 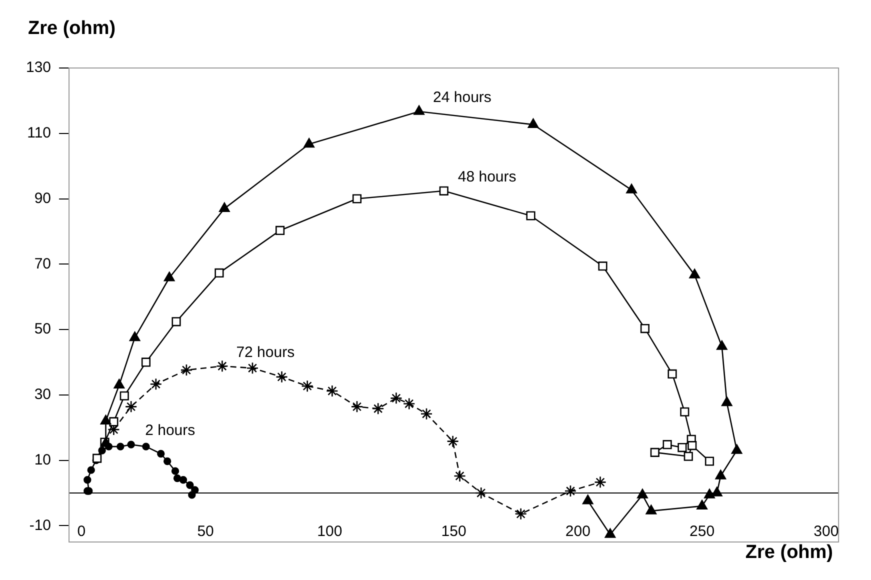 What do you see at coordinates (43, 263) in the screenshot?
I see `y-tick-label: 70` at bounding box center [43, 263].